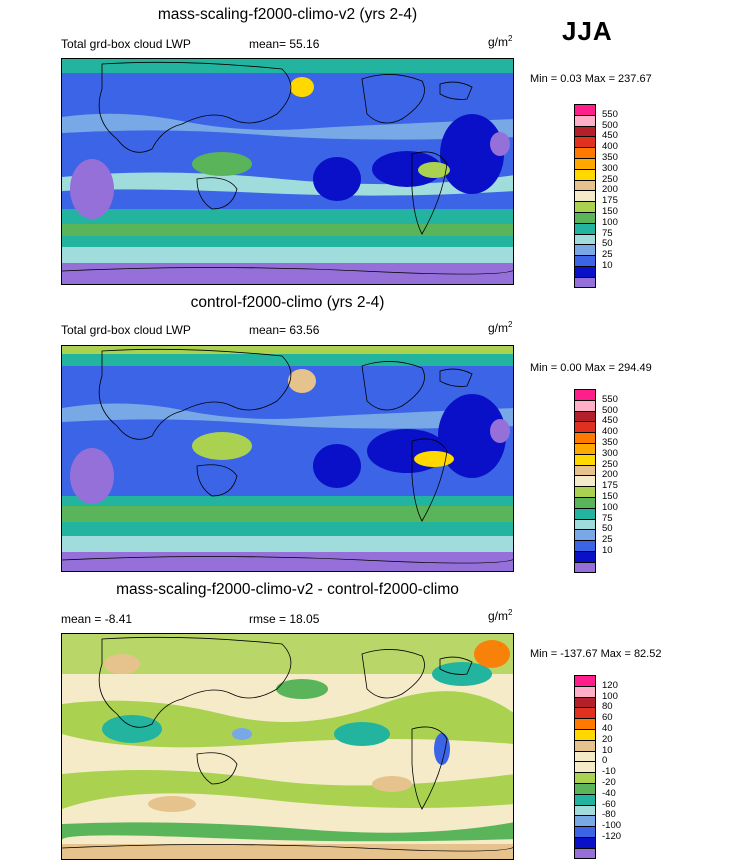  I want to click on season-label: JJA, so click(587, 31).